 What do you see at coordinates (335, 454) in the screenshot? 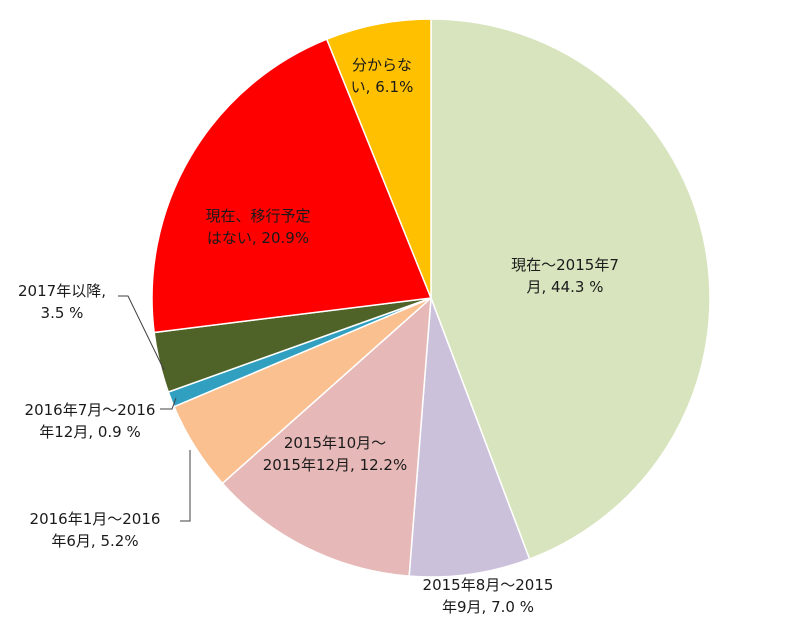
I see `data-label-2: 2015年10月～ 2015年12月, 12.2%` at bounding box center [335, 454].